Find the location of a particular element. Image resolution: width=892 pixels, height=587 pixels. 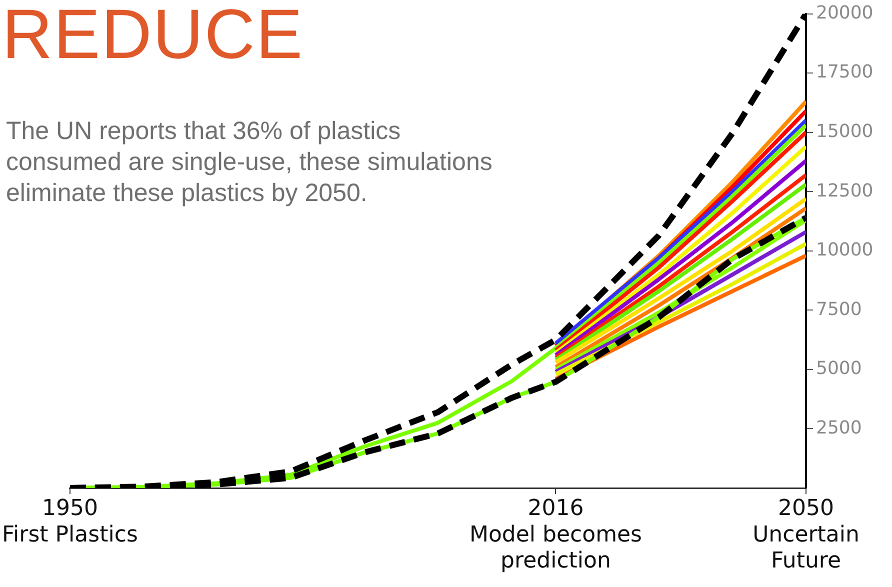

y-tick-label: 2500 is located at coordinates (839, 427).